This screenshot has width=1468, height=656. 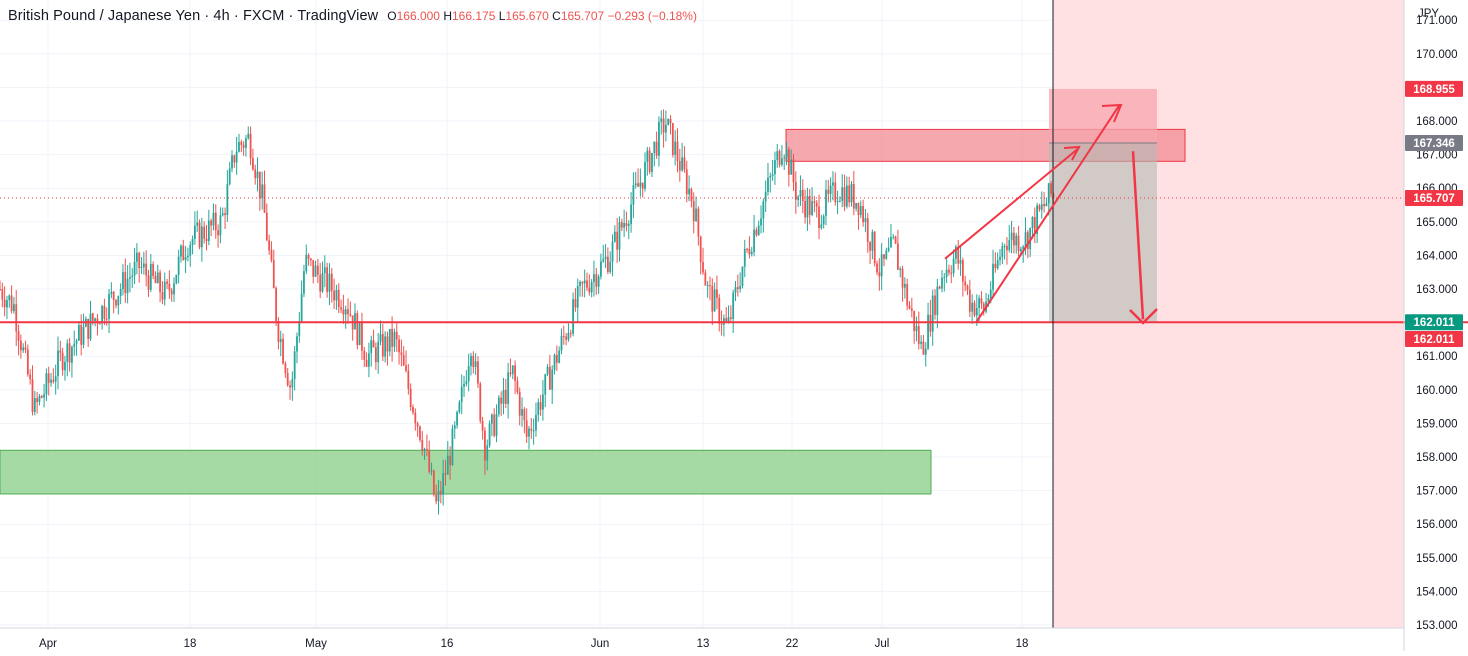 What do you see at coordinates (392, 16) in the screenshot?
I see `open-key: O` at bounding box center [392, 16].